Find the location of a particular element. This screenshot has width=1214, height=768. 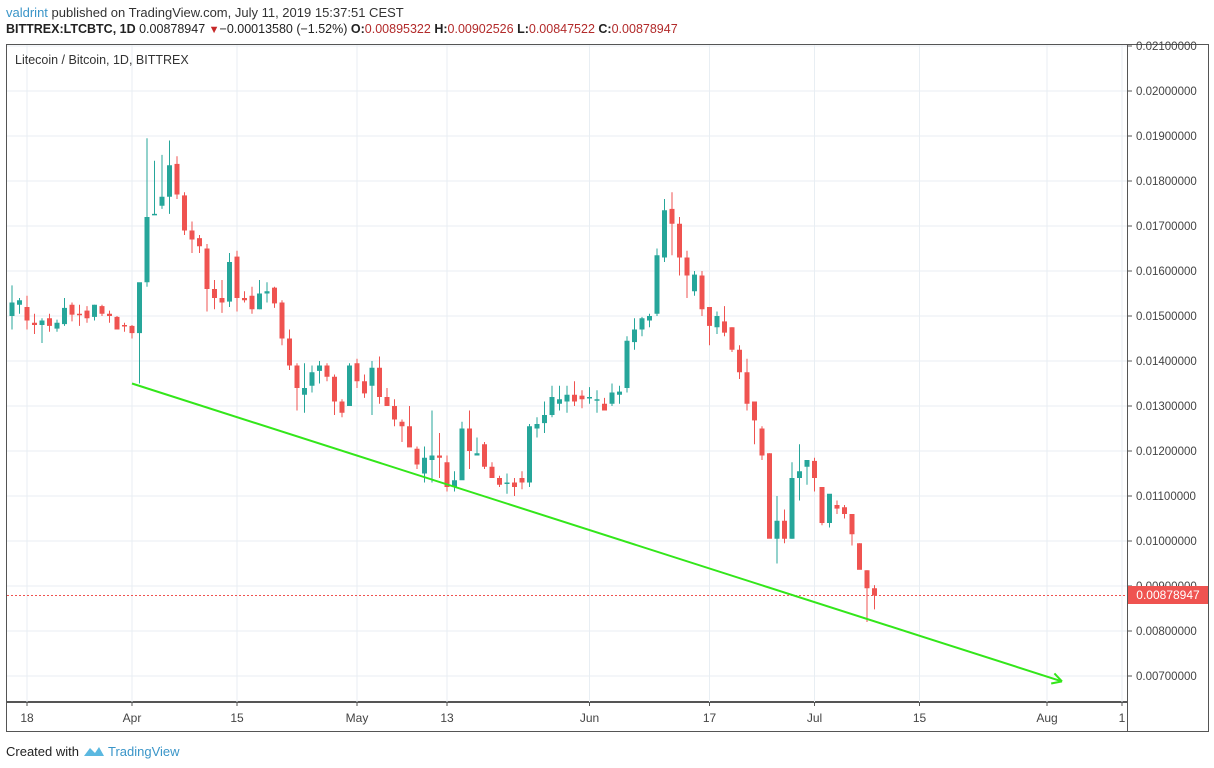

high-label: H: is located at coordinates (441, 29).